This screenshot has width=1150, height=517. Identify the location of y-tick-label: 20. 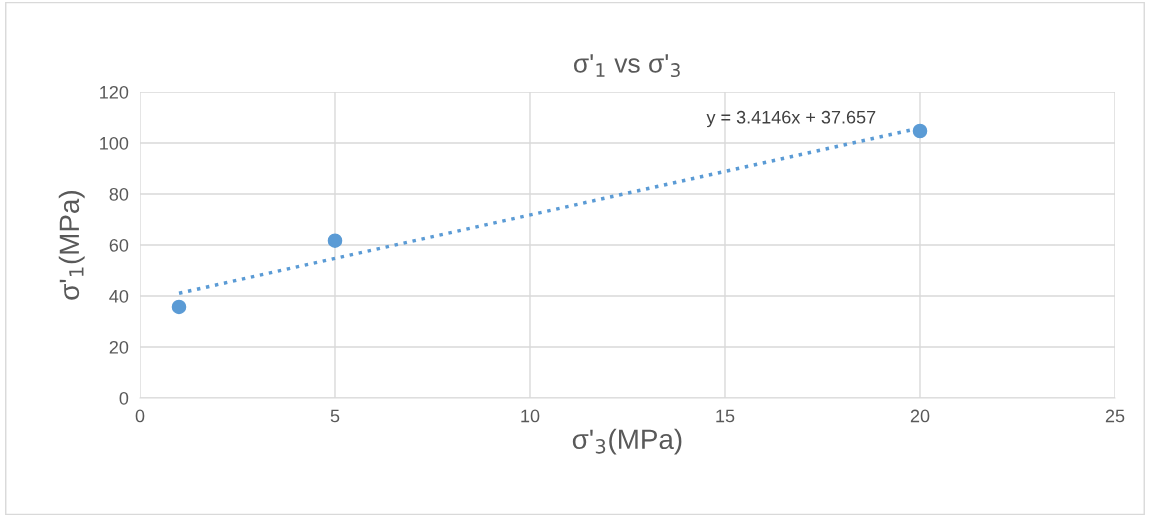
(119, 347).